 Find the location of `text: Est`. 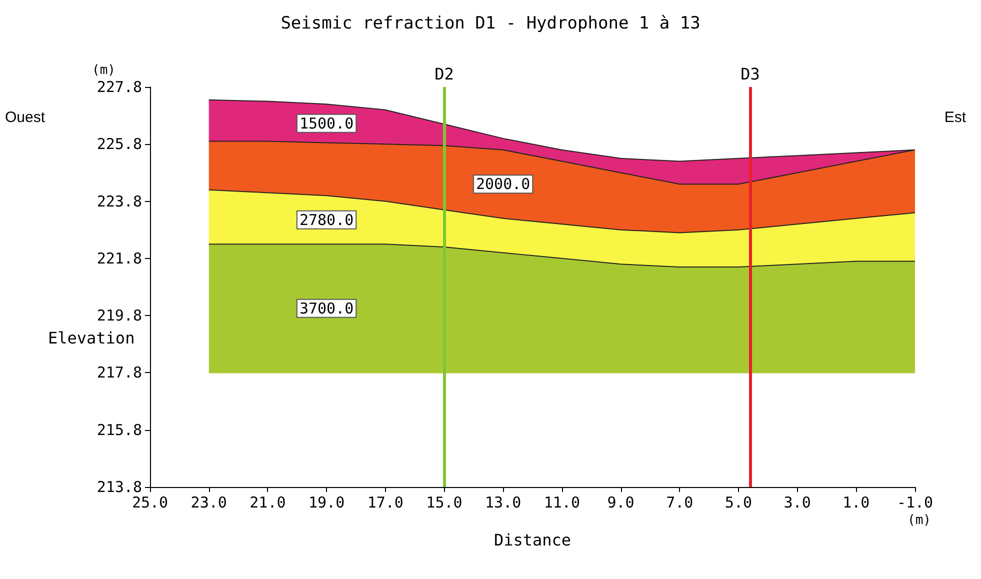

text: Est is located at coordinates (955, 117).